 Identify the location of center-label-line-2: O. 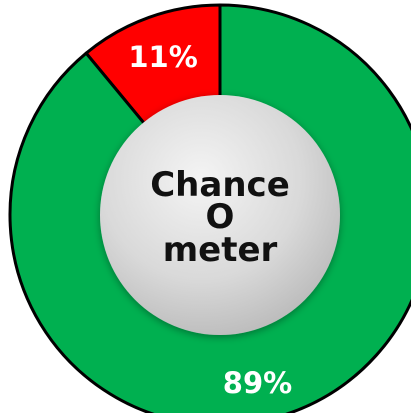
(220, 217).